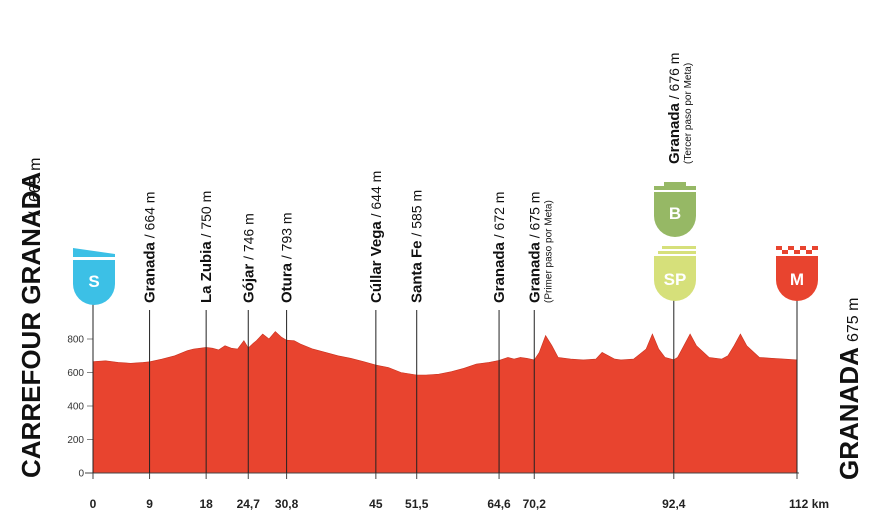 The width and height of the screenshot is (871, 518). What do you see at coordinates (677, 250) in the screenshot?
I see `sprint-flag-icon` at bounding box center [677, 250].